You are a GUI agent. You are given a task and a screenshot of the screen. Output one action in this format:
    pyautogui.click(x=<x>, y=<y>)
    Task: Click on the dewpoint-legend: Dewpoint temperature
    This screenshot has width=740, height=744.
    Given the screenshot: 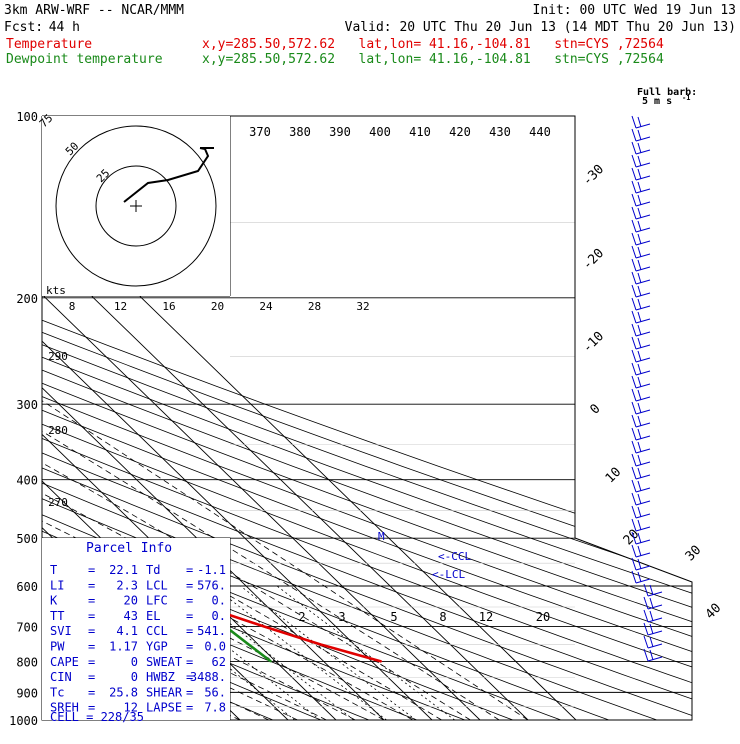 What is the action you would take?
    pyautogui.click(x=84, y=59)
    